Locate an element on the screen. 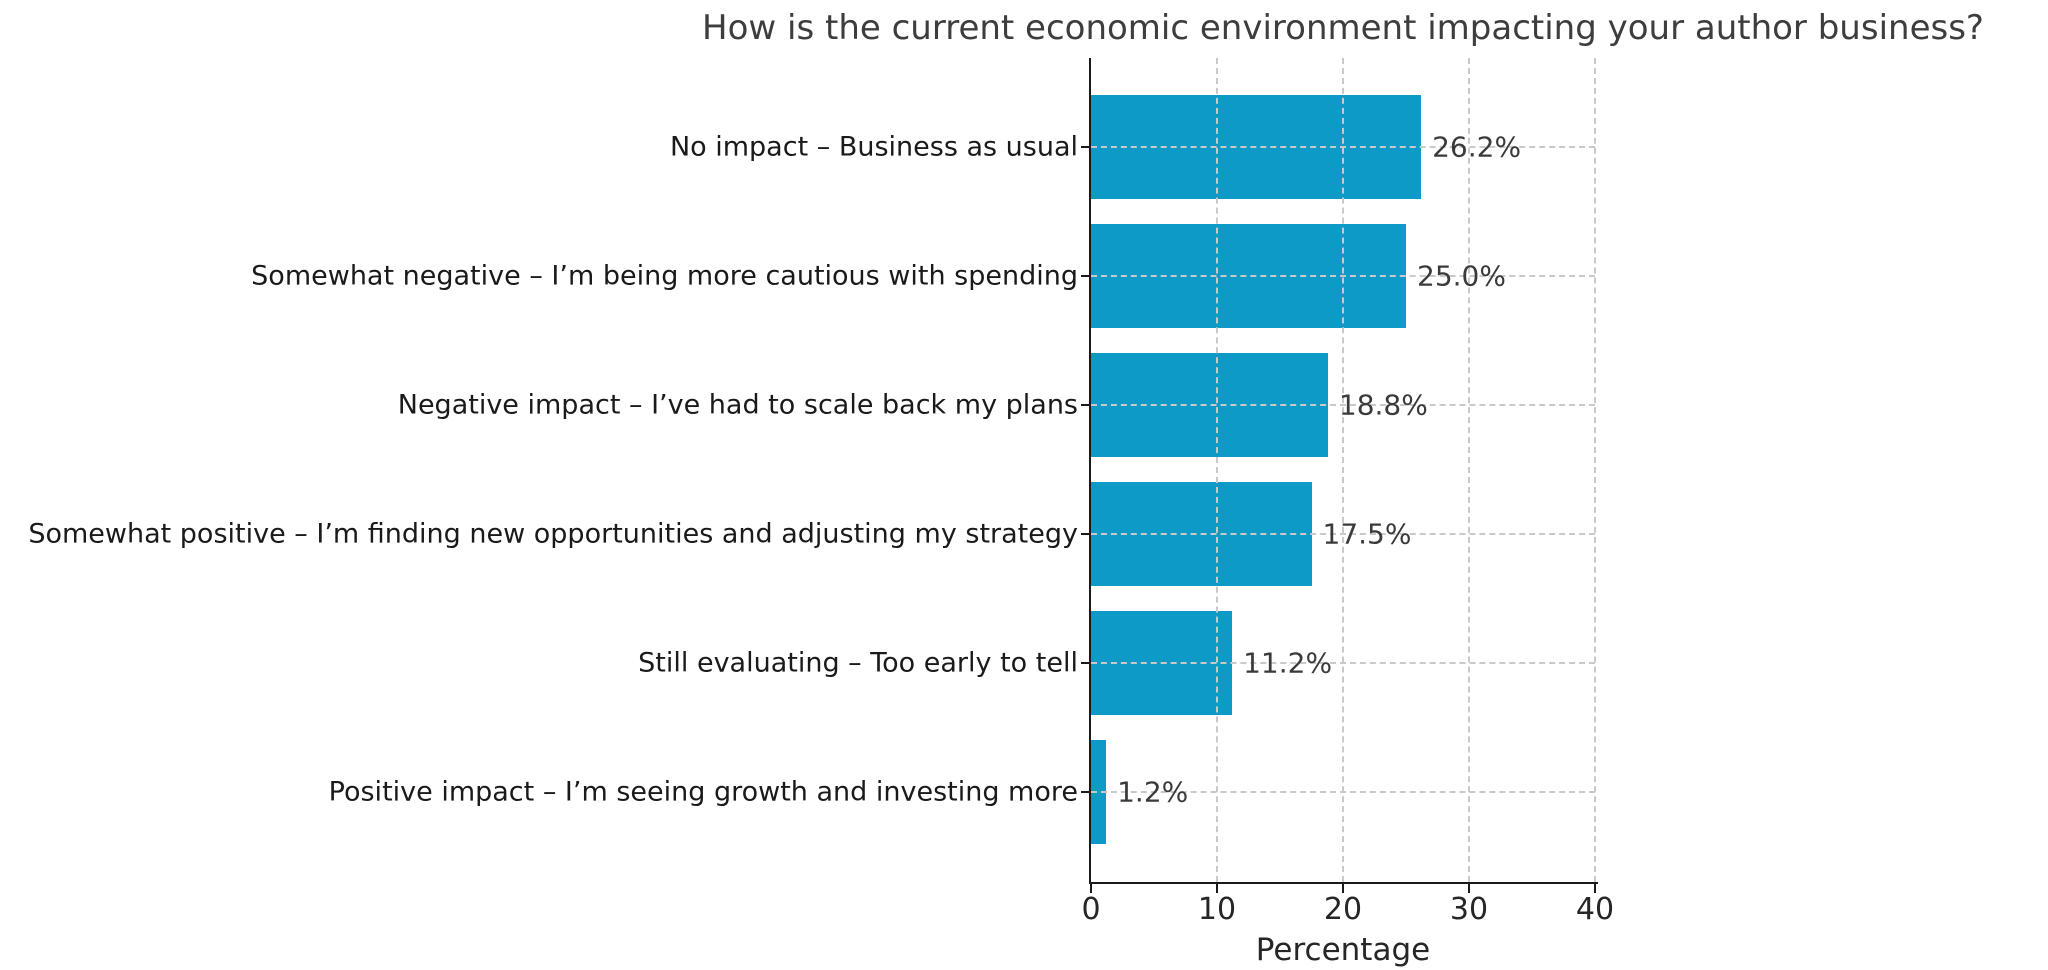 This screenshot has height=970, width=2048. x-tick-label: 20 is located at coordinates (1343, 909).